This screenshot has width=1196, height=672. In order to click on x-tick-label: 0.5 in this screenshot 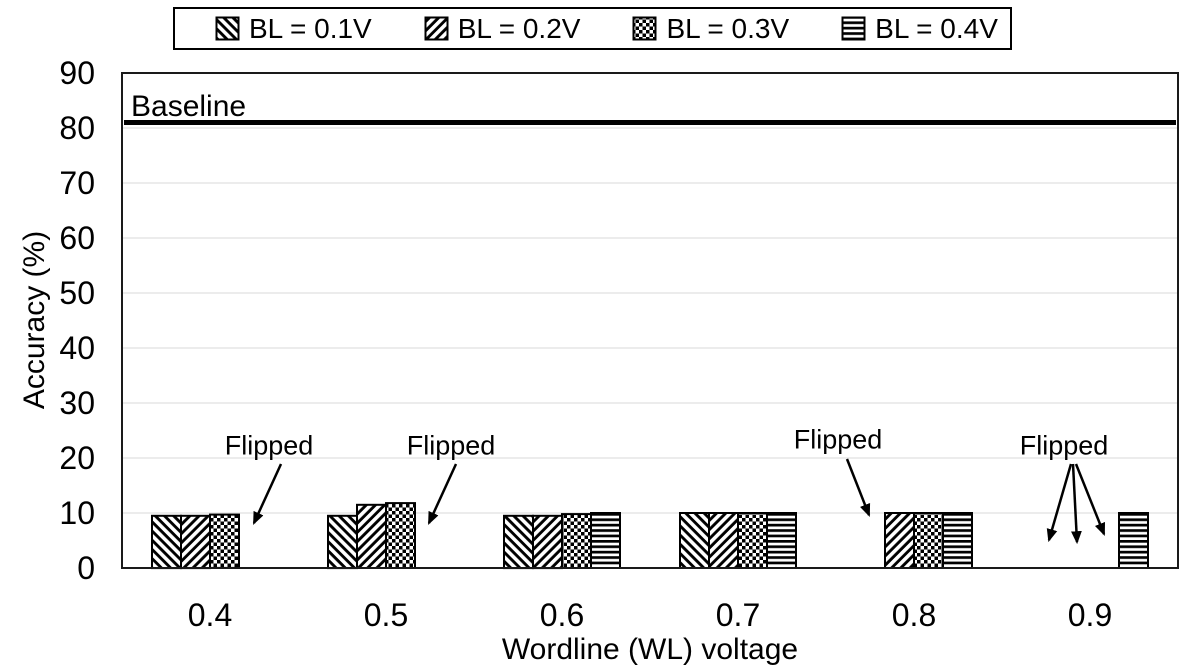, I will do `click(386, 615)`.